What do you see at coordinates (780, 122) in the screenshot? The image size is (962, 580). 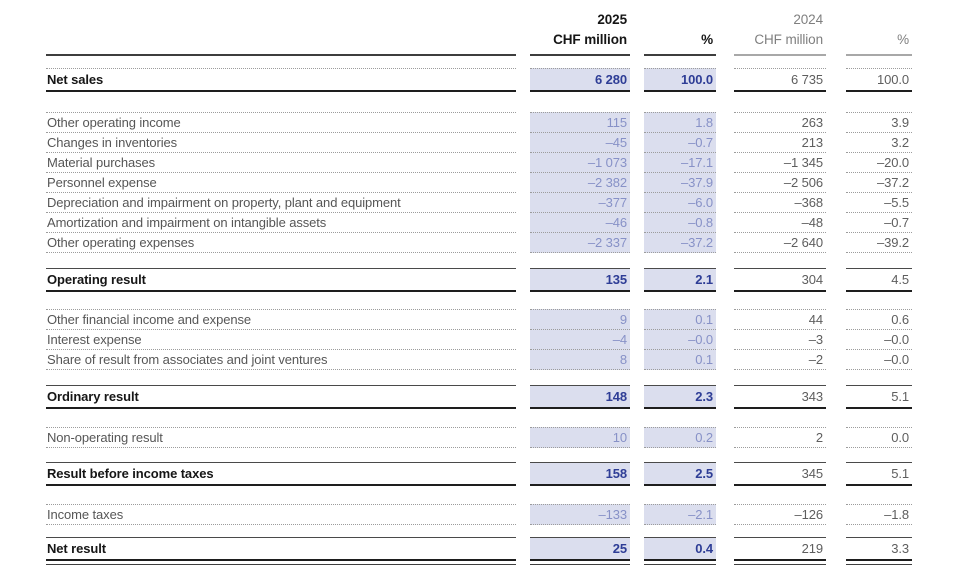 I see `value-2024-chf: 263` at bounding box center [780, 122].